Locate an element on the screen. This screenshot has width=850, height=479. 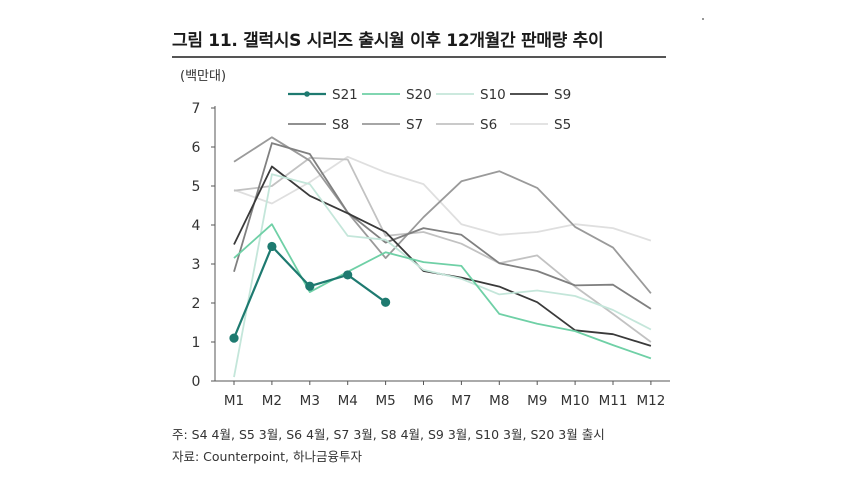
x-tick-label: M4 is located at coordinates (348, 401).